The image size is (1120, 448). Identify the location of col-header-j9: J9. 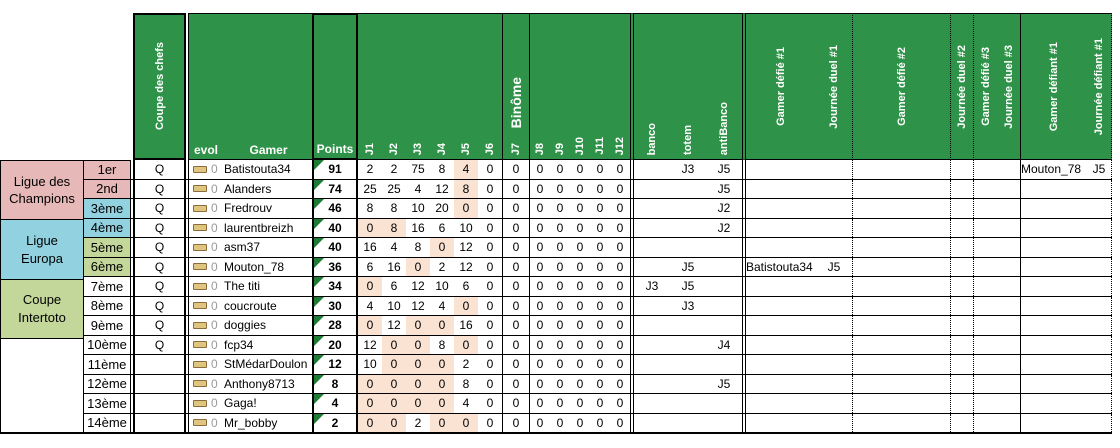
(560, 86).